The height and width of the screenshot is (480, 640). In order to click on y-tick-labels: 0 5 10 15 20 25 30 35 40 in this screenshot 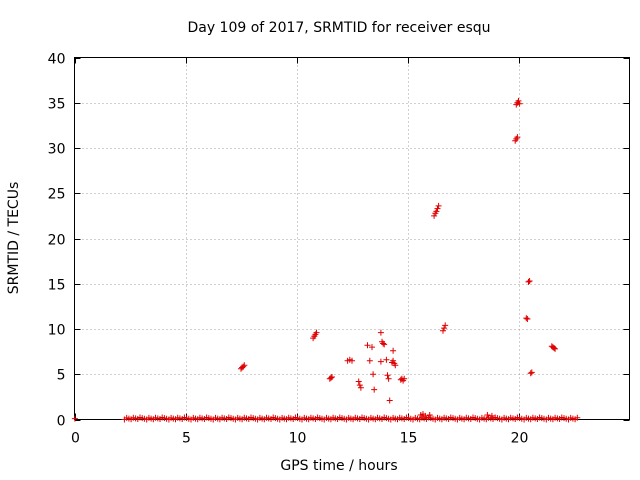, I will do `click(57, 241)`.